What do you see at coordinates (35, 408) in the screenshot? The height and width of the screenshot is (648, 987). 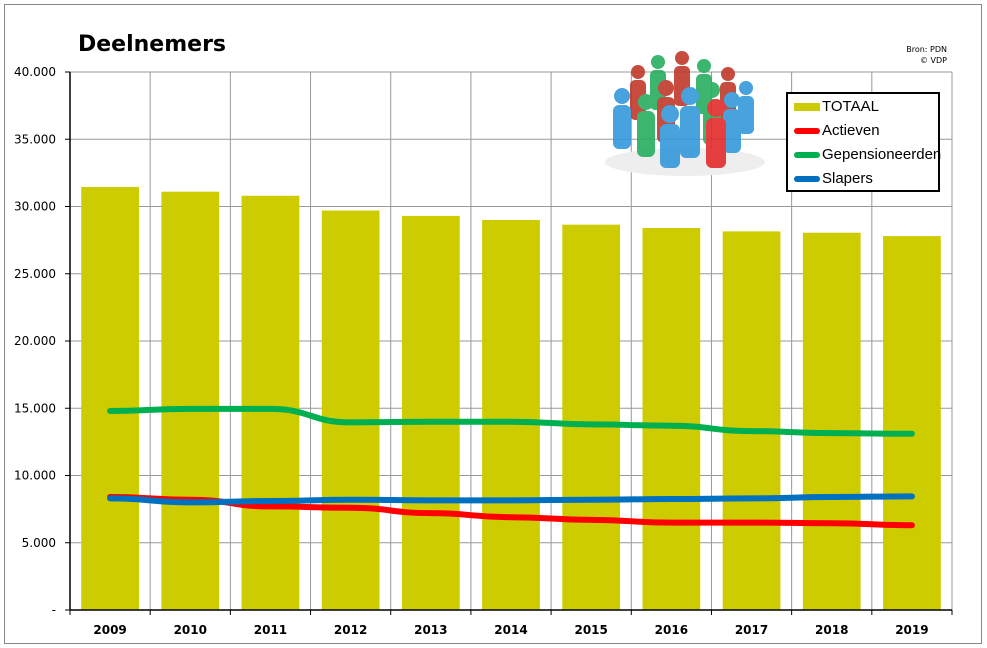 I see `y-tick-label: 15.000` at bounding box center [35, 408].